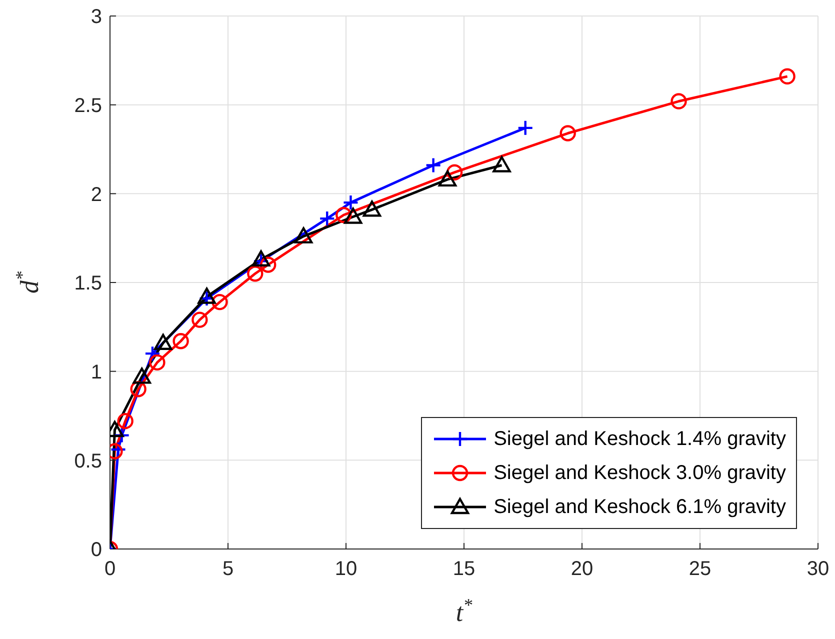 Image resolution: width=835 pixels, height=639 pixels. Describe the element at coordinates (640, 473) in the screenshot. I see `legend-label: Siegel and Keshock 3.0% gravity` at that location.